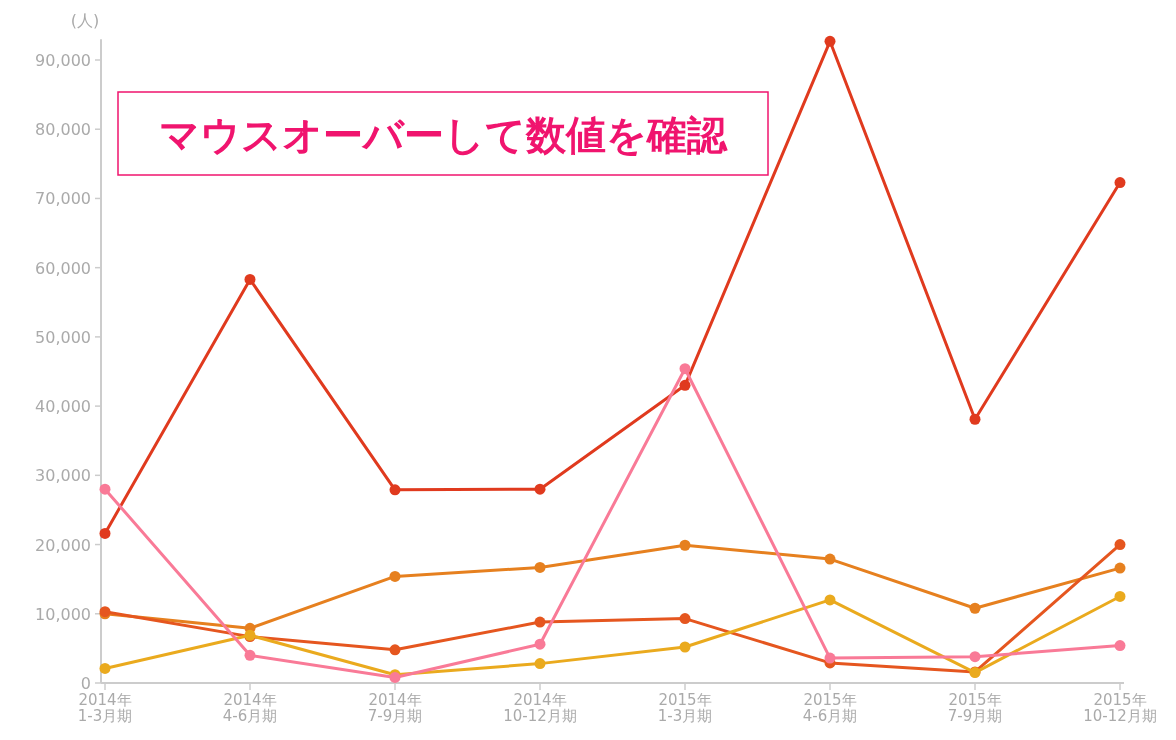 This screenshot has width=1176, height=740. What do you see at coordinates (63, 199) in the screenshot?
I see `y-tick-label: 70,000` at bounding box center [63, 199].